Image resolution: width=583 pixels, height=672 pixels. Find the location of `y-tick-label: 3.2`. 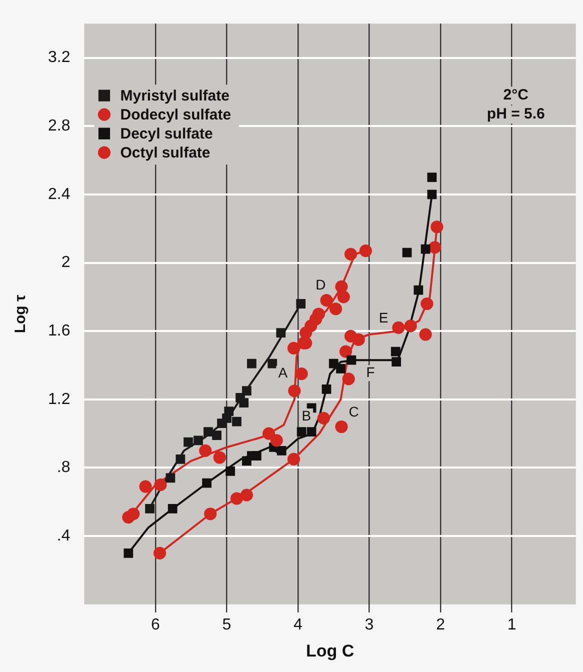

y-tick-label: 3.2 is located at coordinates (59, 57).